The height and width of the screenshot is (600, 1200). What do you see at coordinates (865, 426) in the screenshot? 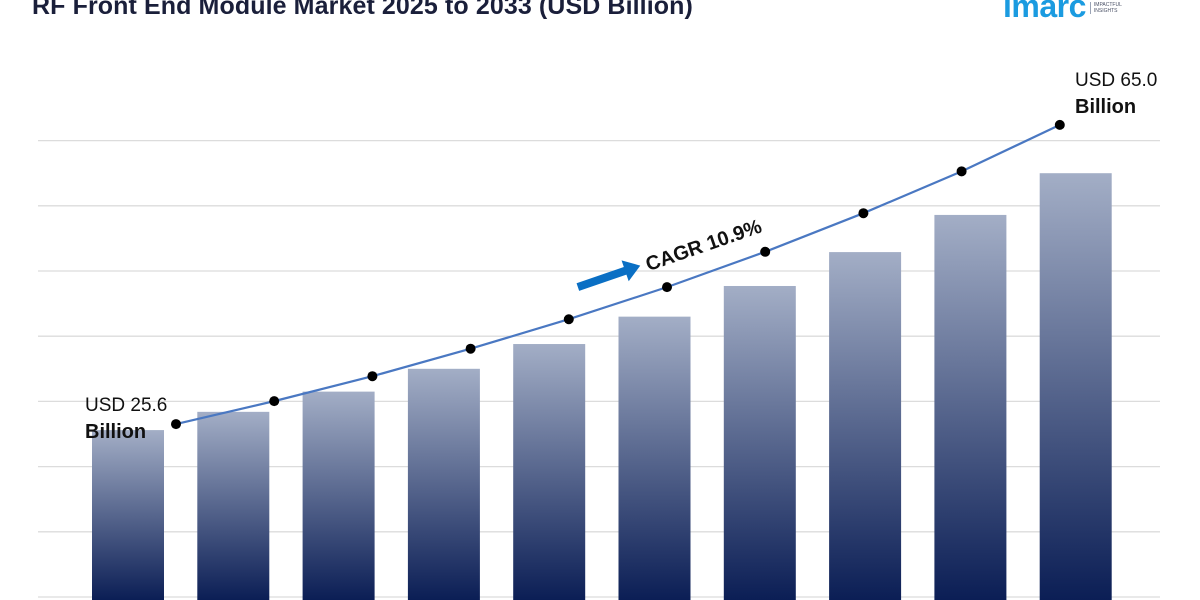
I see `bar-2032` at bounding box center [865, 426].